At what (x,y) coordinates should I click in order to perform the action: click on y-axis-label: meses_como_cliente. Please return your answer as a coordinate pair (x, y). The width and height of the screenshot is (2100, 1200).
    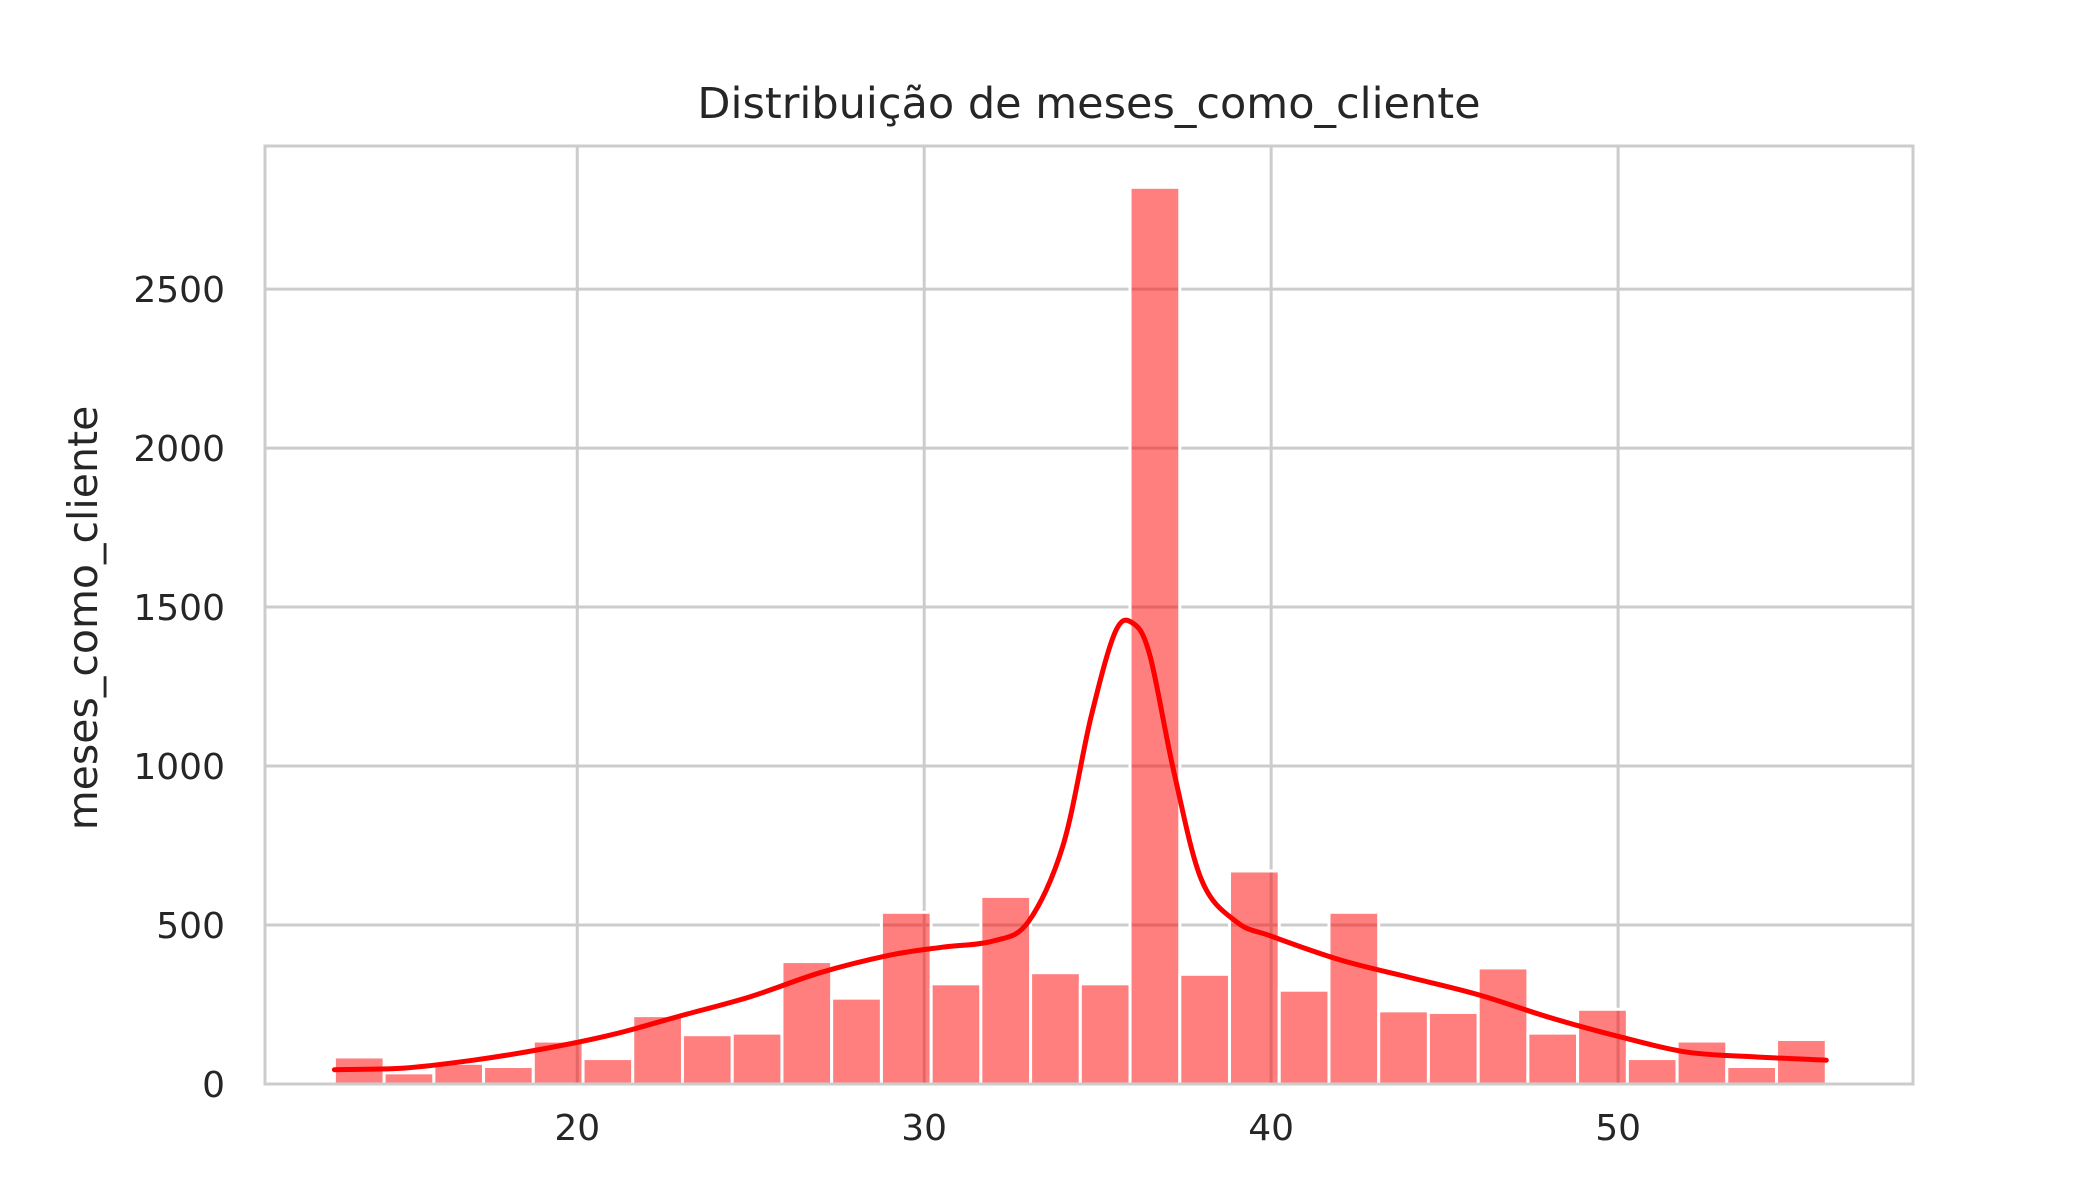
    Looking at the image, I should click on (83, 618).